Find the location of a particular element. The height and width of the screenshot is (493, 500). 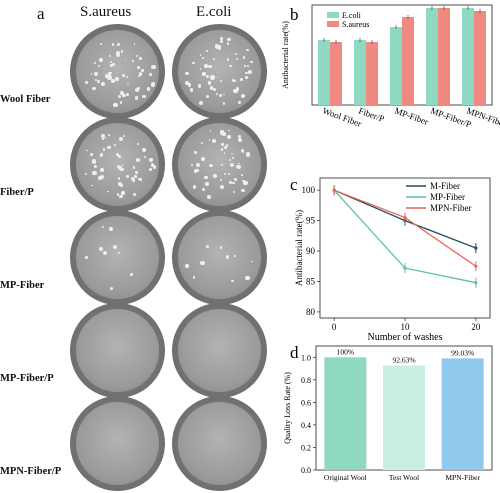

petri-dish: d1 is located at coordinates (117, 350).